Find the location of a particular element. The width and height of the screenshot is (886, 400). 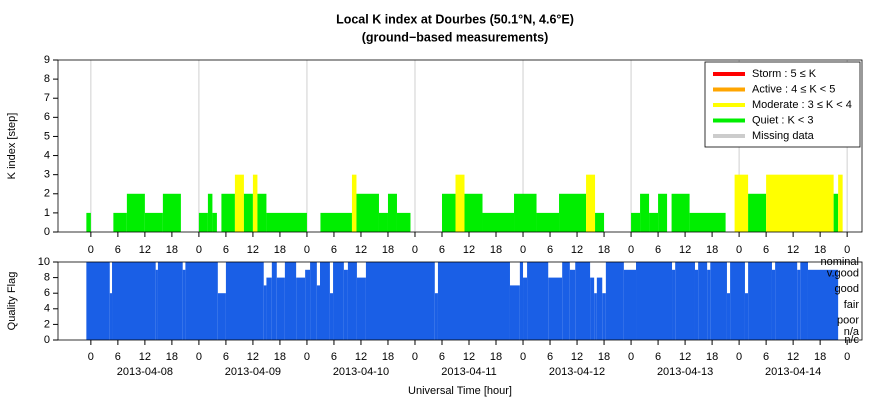

chart-title: Local K index at Dourbes (50.1°N, 4.6°E) is located at coordinates (455, 19).